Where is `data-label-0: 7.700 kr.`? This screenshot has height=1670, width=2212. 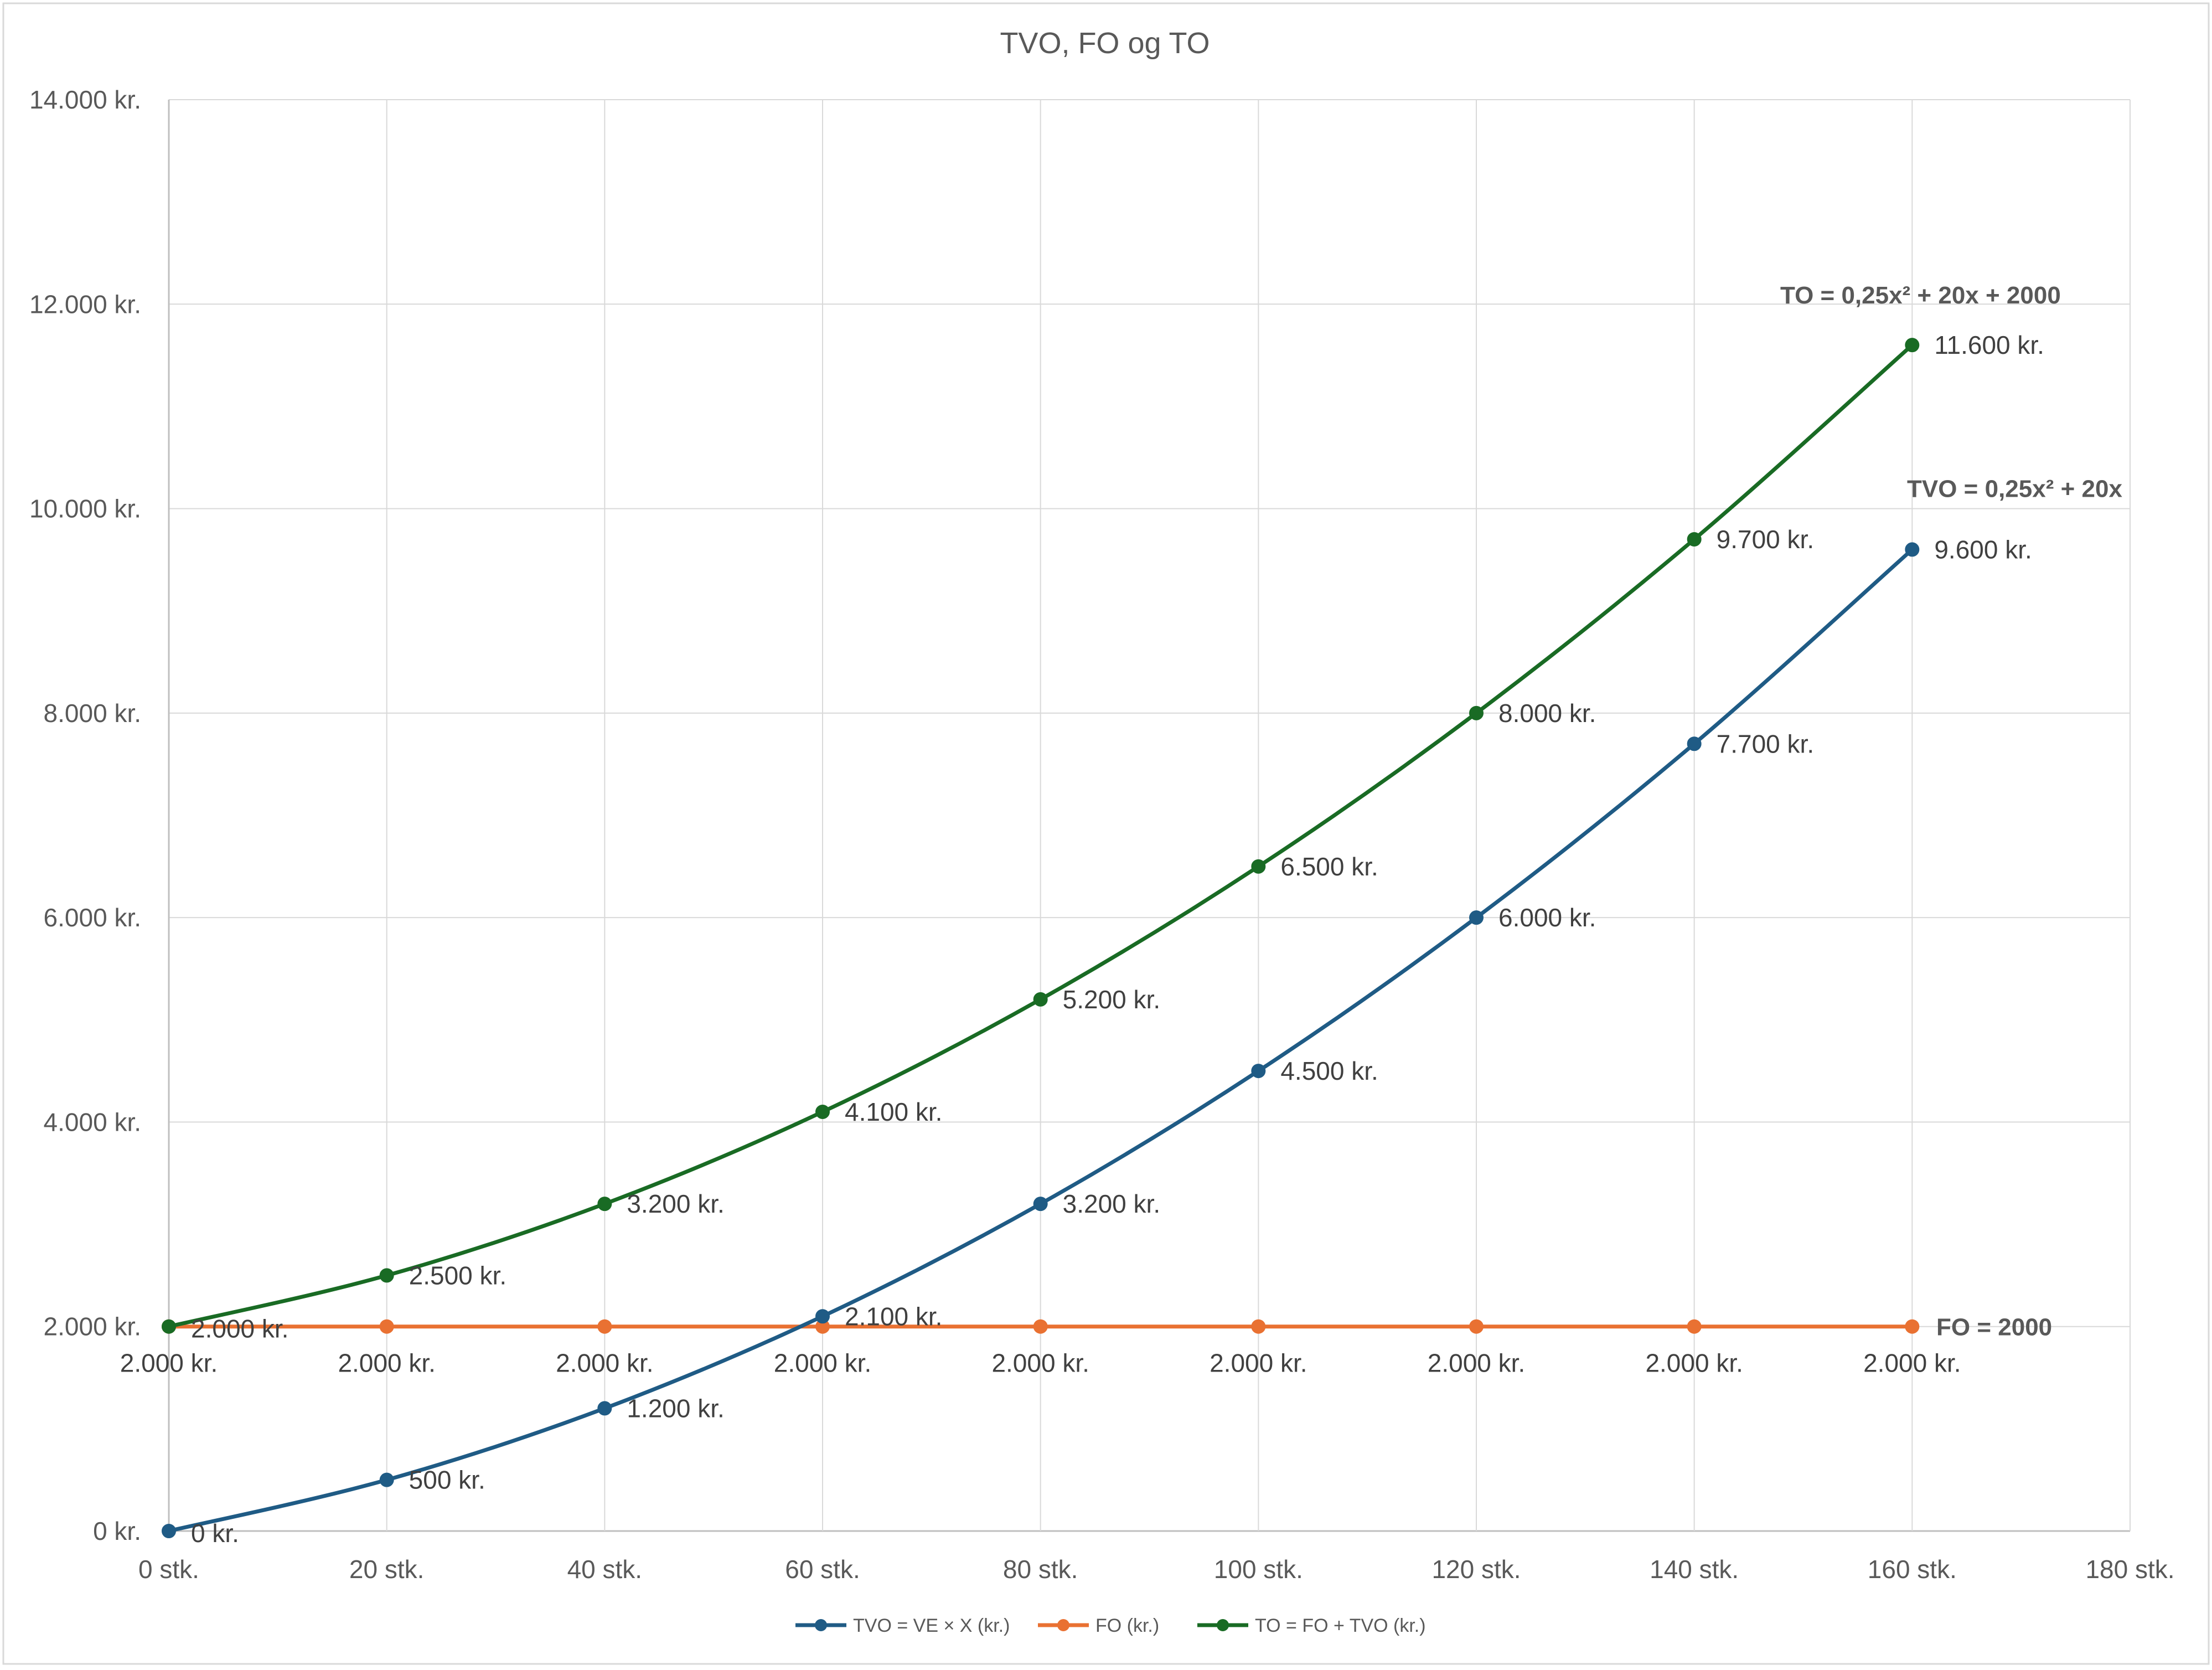 data-label-0: 7.700 kr. is located at coordinates (1765, 743).